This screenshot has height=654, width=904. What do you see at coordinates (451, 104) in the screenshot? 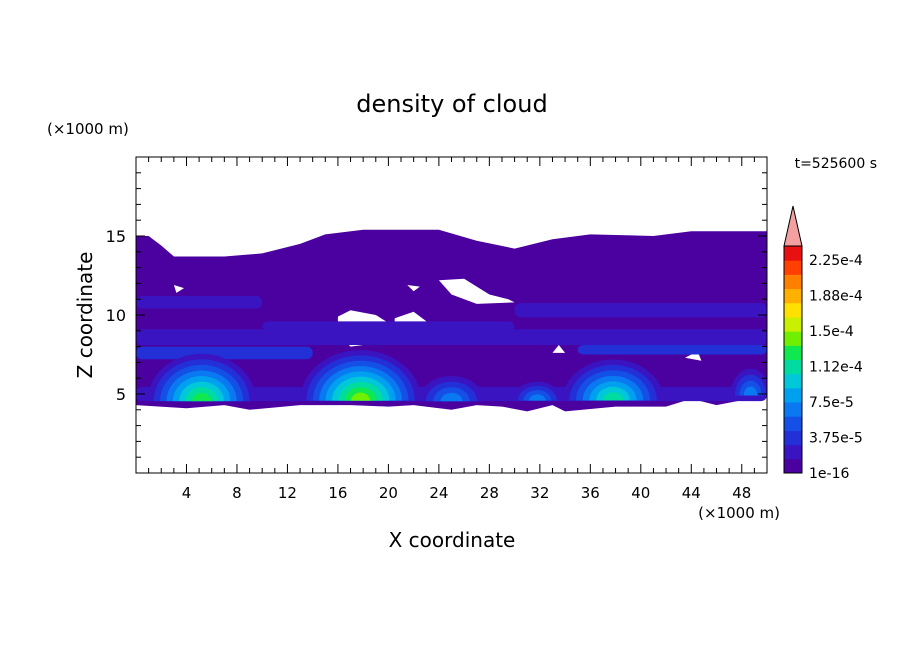
I see `chart-title: density of cloud` at bounding box center [451, 104].